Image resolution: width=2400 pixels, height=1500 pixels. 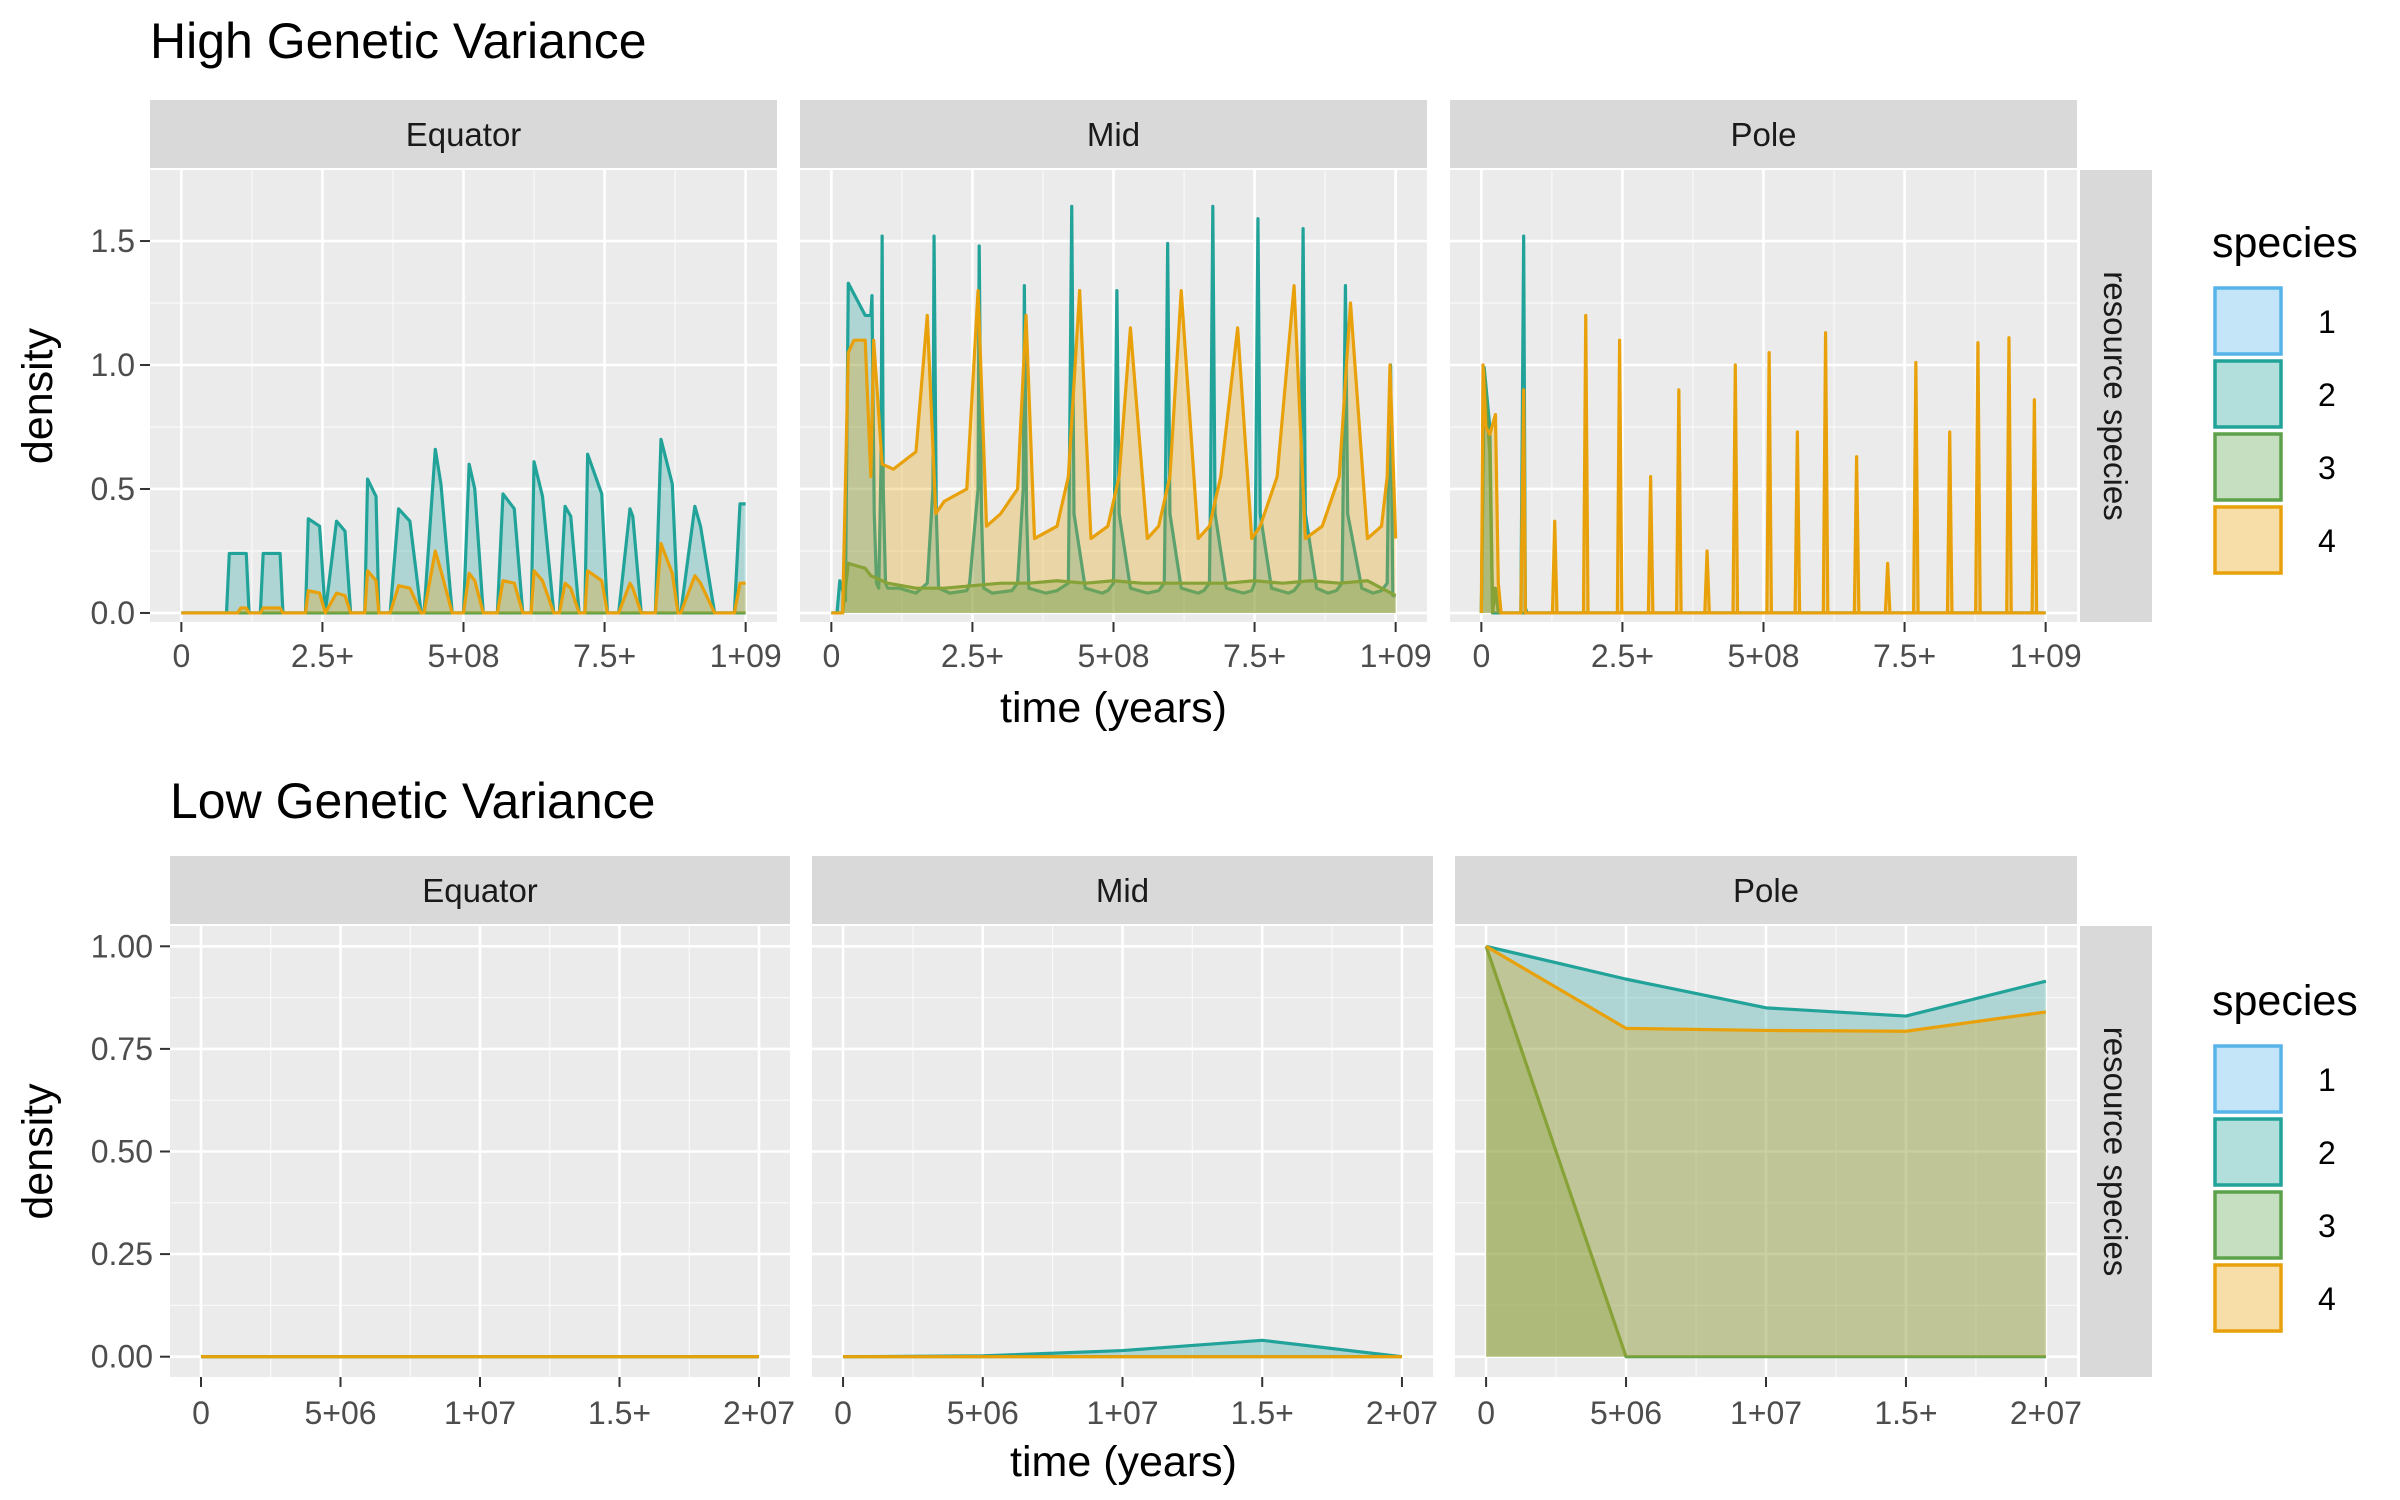 I want to click on series-3-area, so click(x=1113, y=588).